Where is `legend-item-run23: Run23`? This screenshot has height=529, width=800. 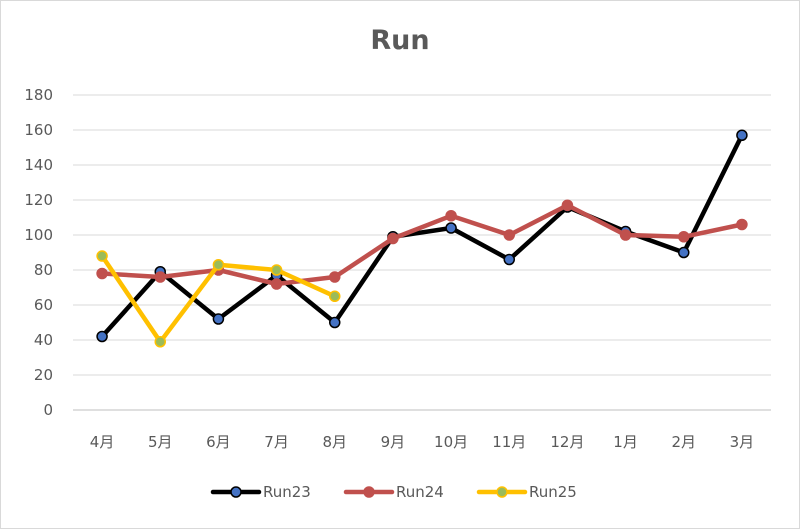 legend-item-run23: Run23 is located at coordinates (260, 492).